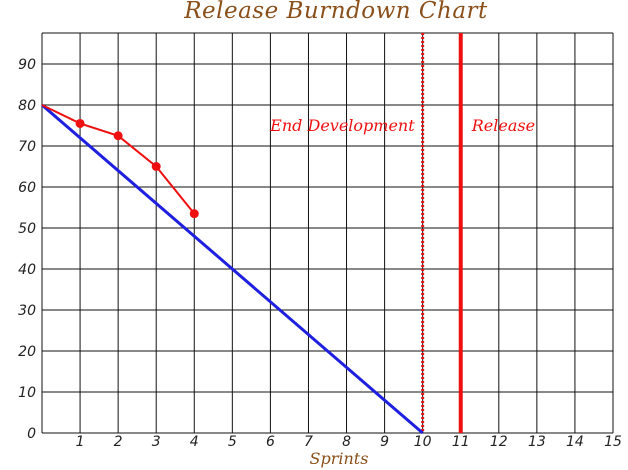  I want to click on y-tick-label: 10, so click(27, 393).